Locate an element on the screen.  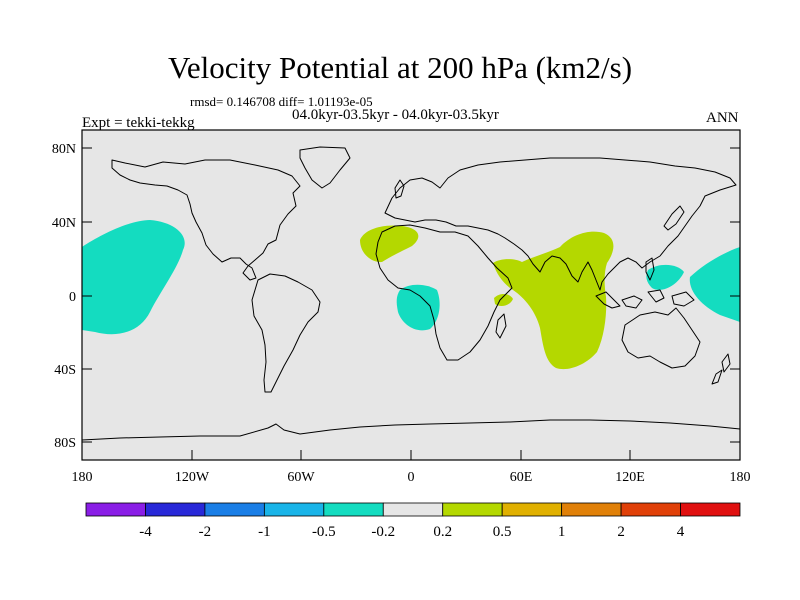
colorbar-label: 2 is located at coordinates (621, 532).